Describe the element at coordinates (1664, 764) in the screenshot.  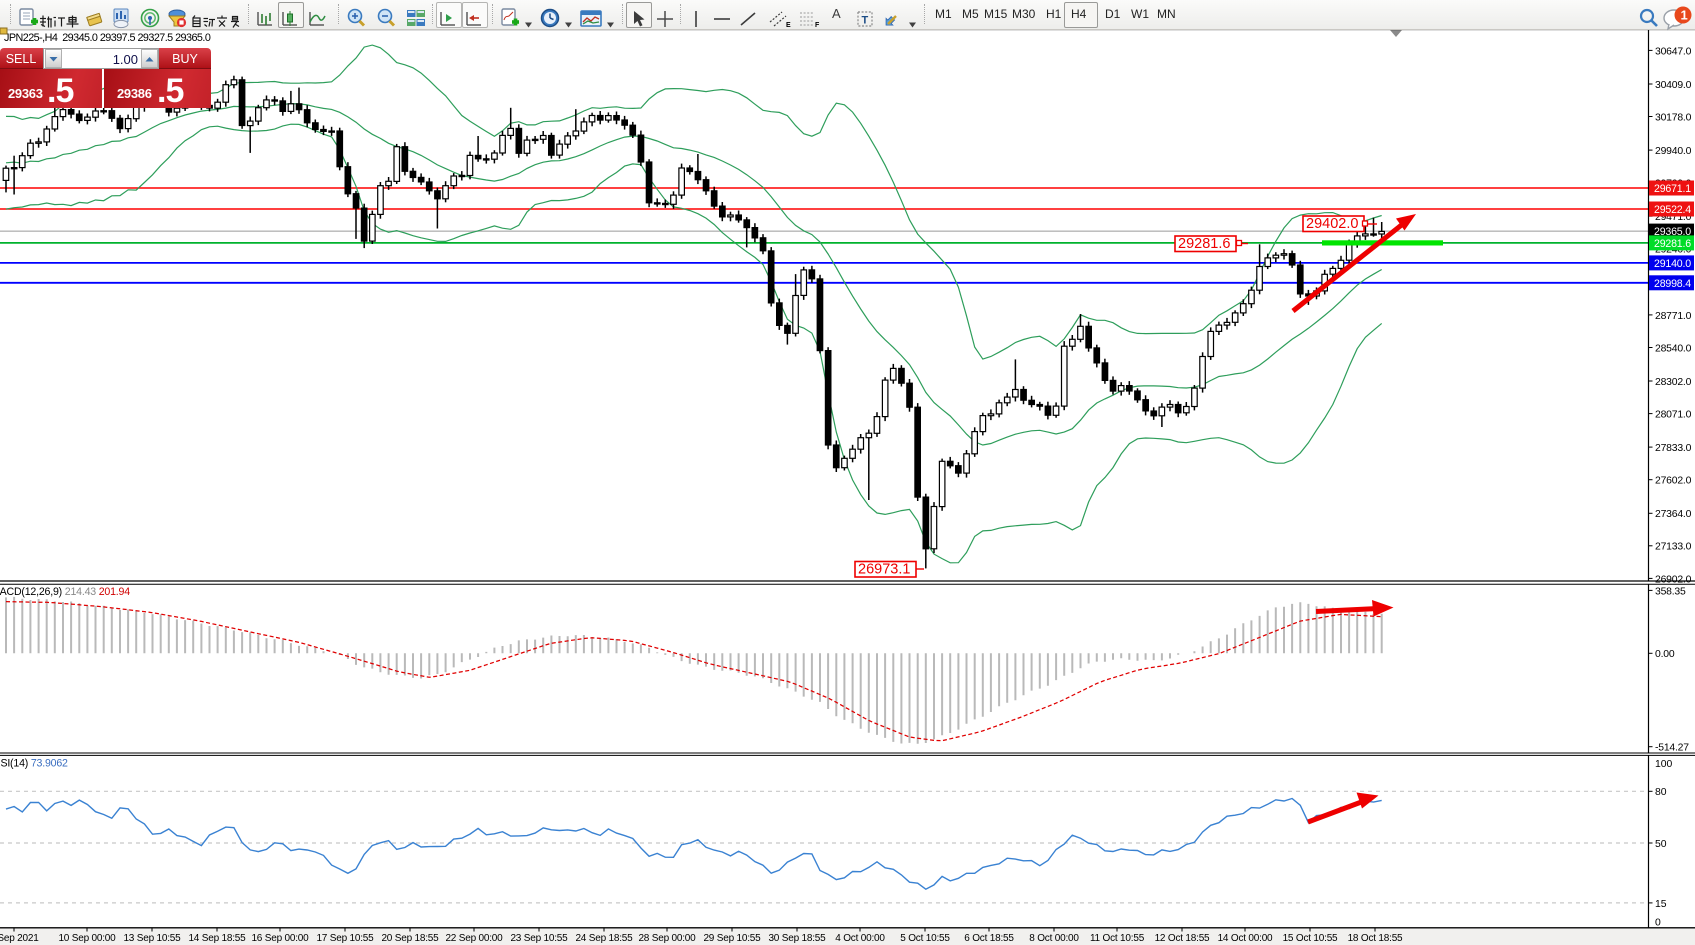
I see `svg-text: 100` at that location.